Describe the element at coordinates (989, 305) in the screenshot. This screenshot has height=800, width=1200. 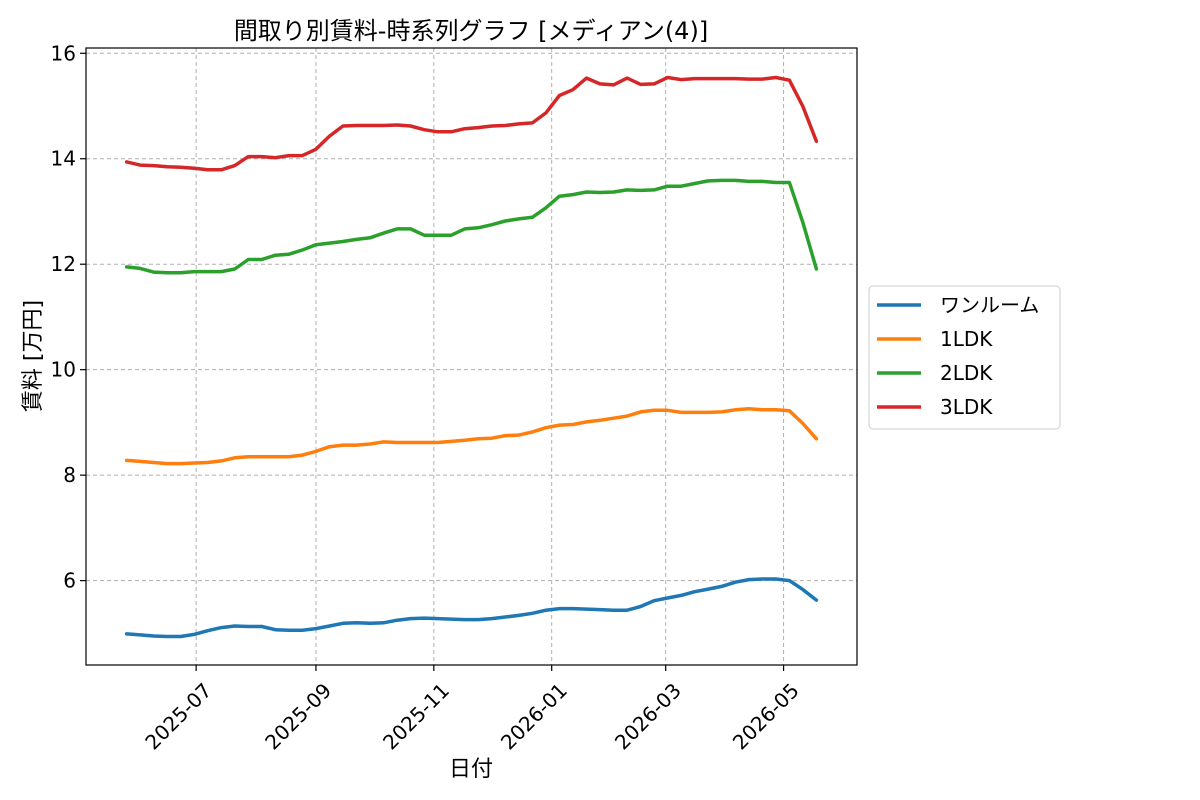
I see `legend-label: ワンルーム` at that location.